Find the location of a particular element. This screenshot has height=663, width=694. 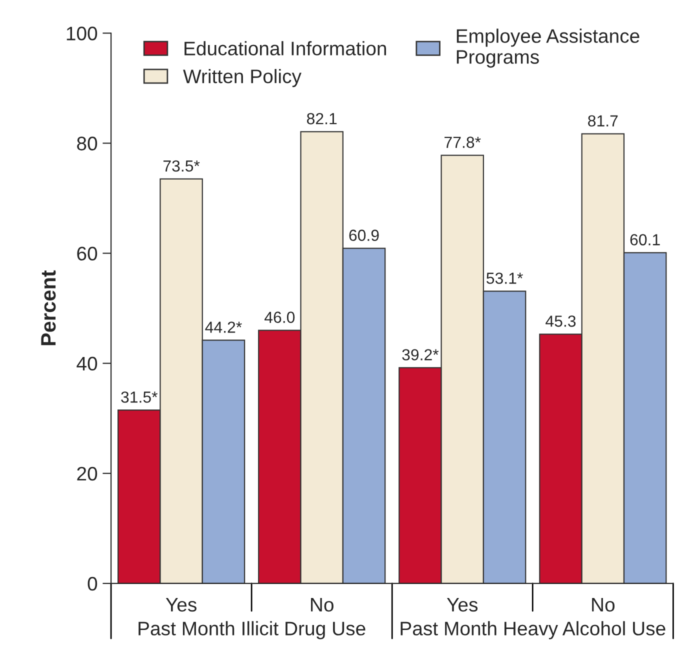

y-tick-label: 40 is located at coordinates (87, 363).